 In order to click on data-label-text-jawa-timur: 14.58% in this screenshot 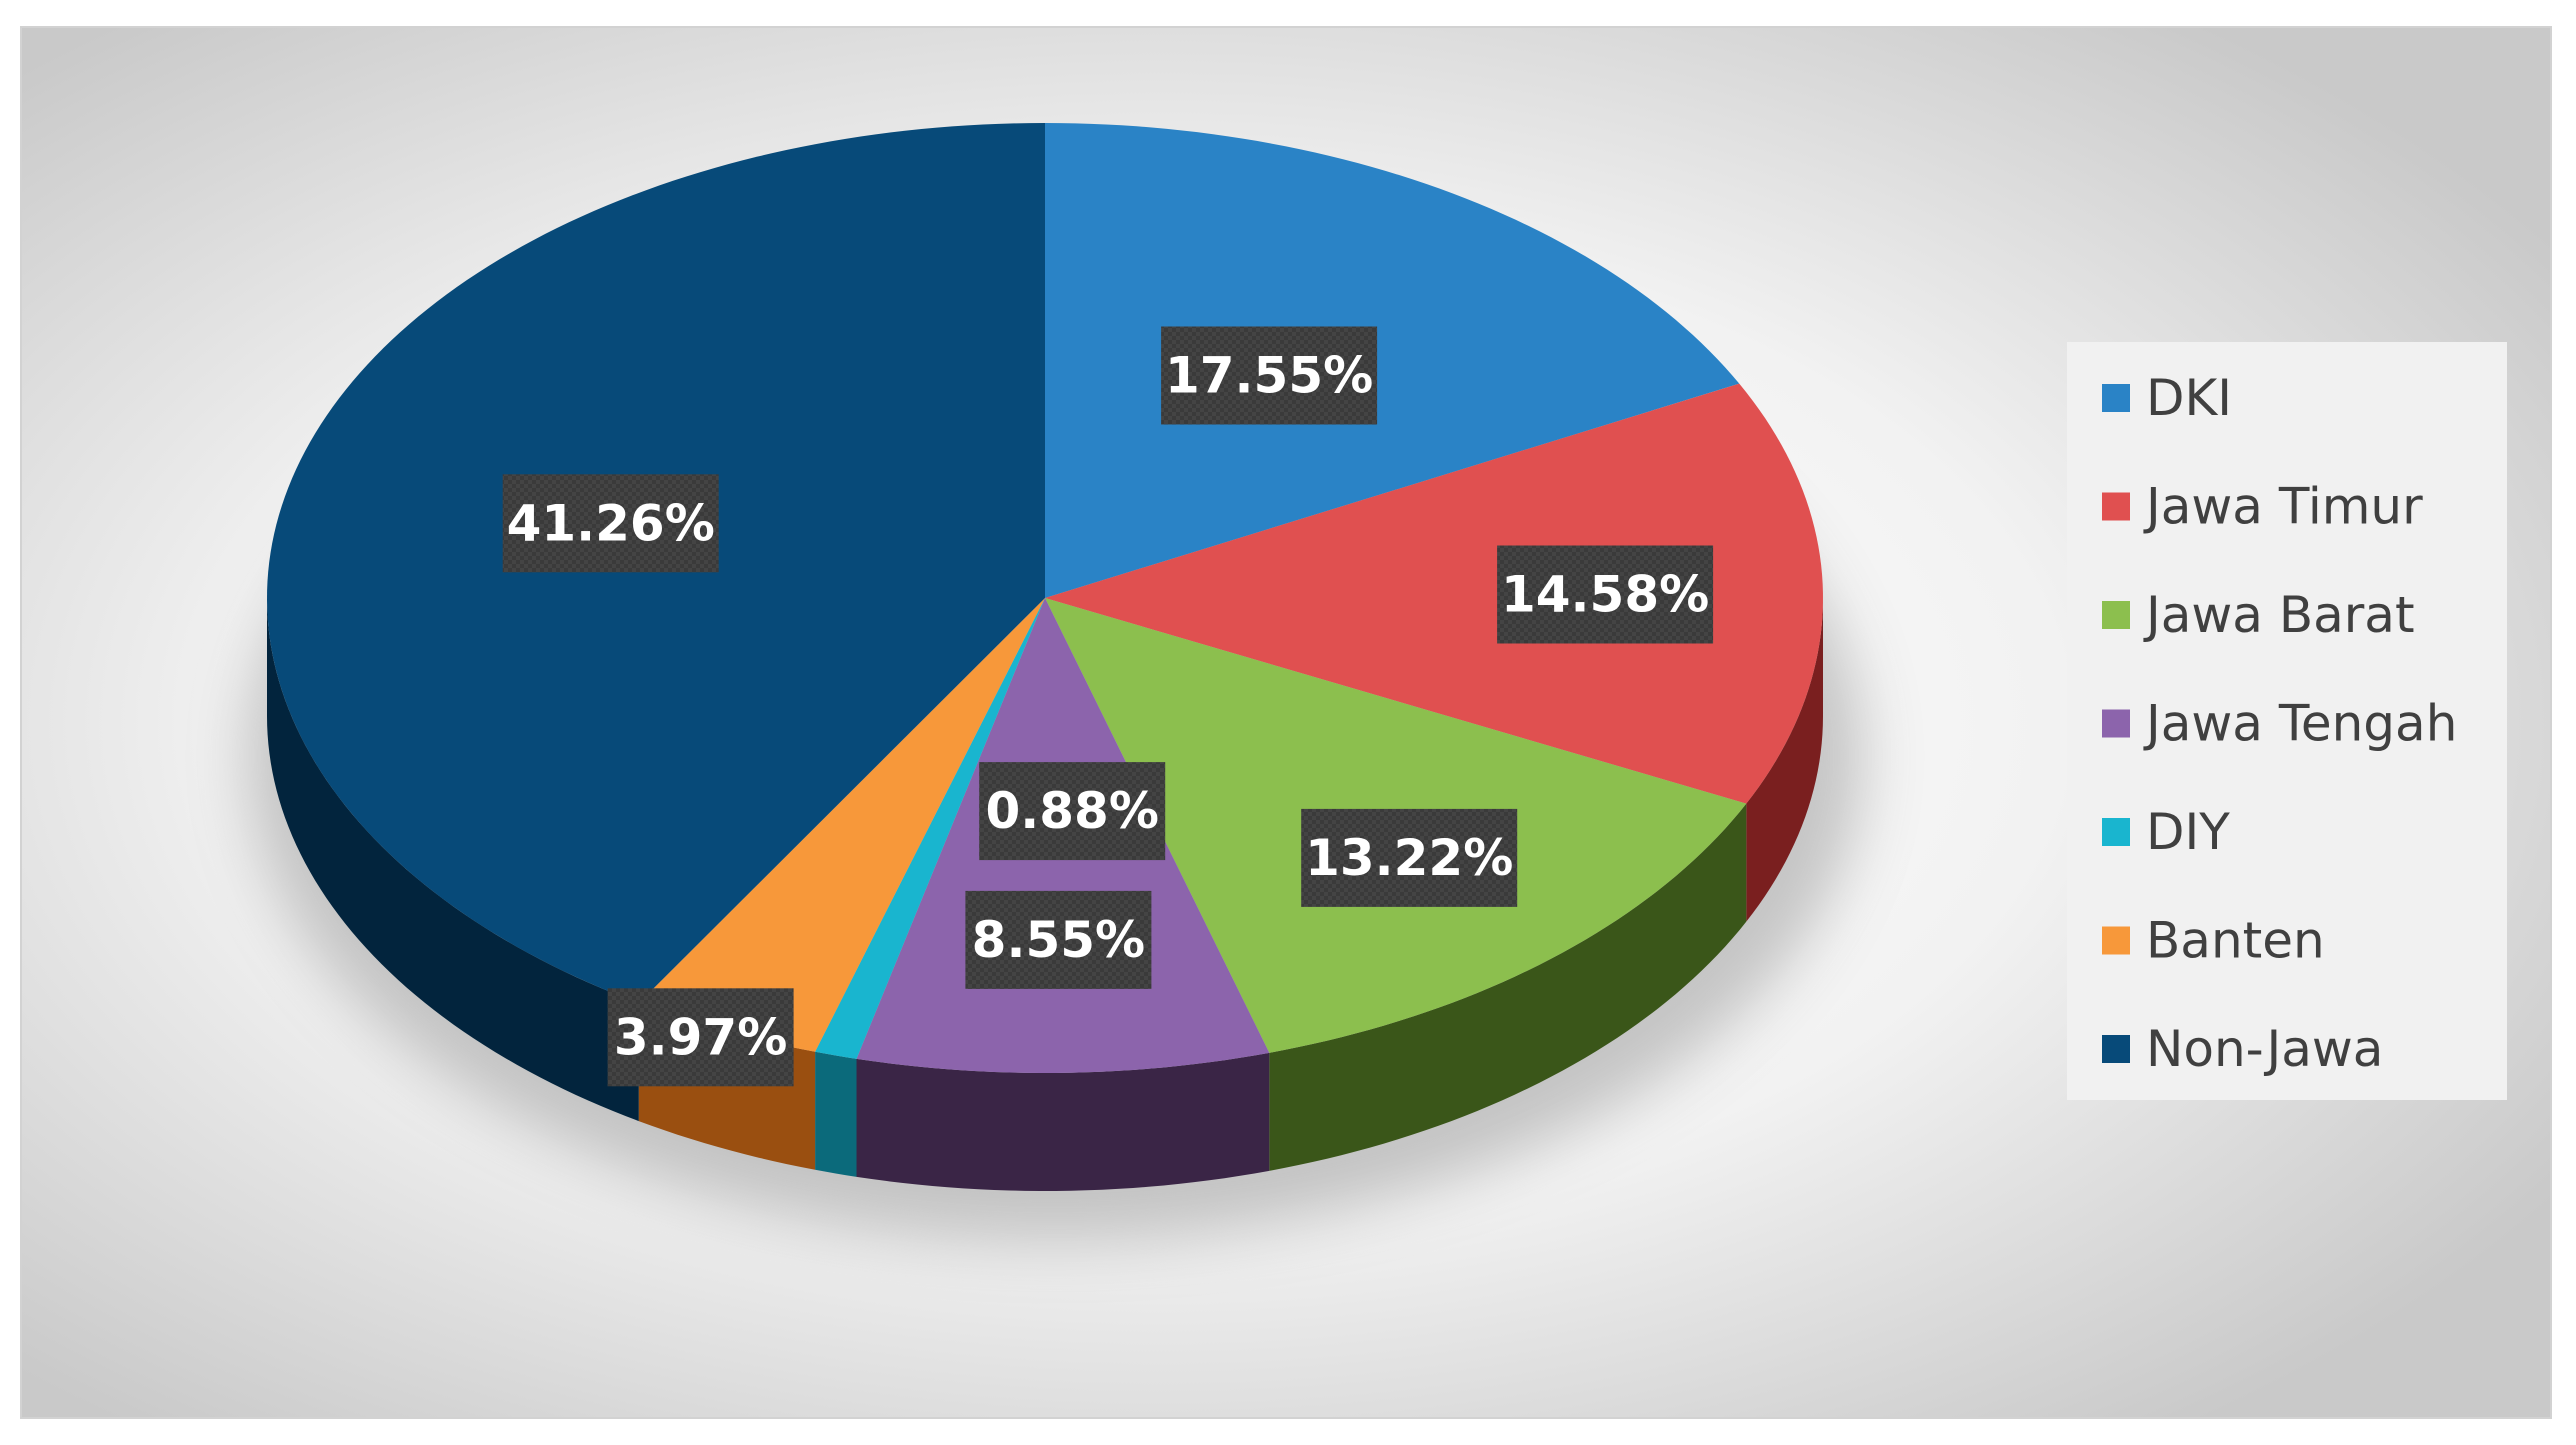, I will do `click(1605, 595)`.